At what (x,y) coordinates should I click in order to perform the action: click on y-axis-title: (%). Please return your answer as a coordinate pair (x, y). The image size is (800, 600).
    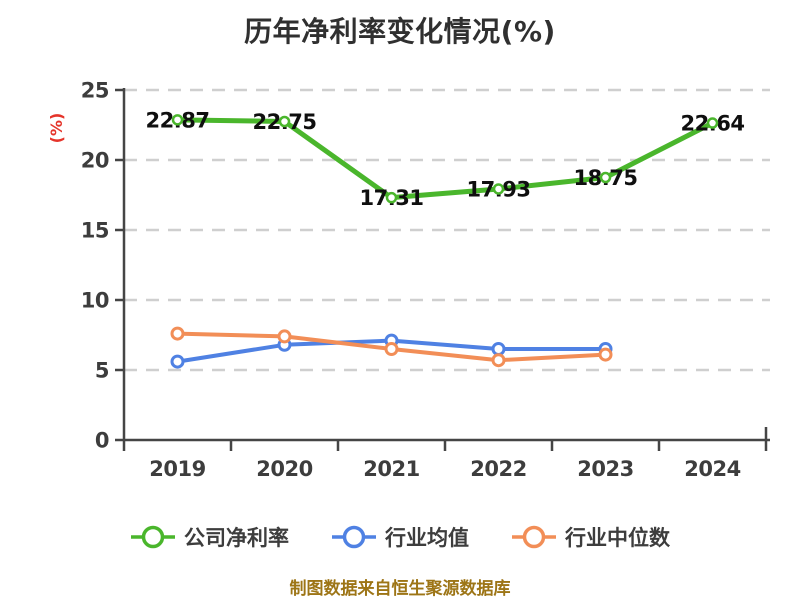
    Looking at the image, I should click on (56, 128).